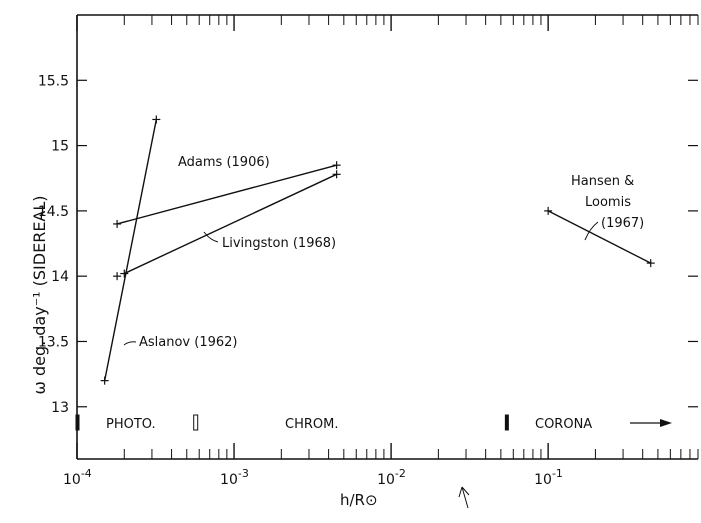 Image resolution: width=701 pixels, height=523 pixels. What do you see at coordinates (130, 343) in the screenshot?
I see `annotation-leader-aslanov` at bounding box center [130, 343].